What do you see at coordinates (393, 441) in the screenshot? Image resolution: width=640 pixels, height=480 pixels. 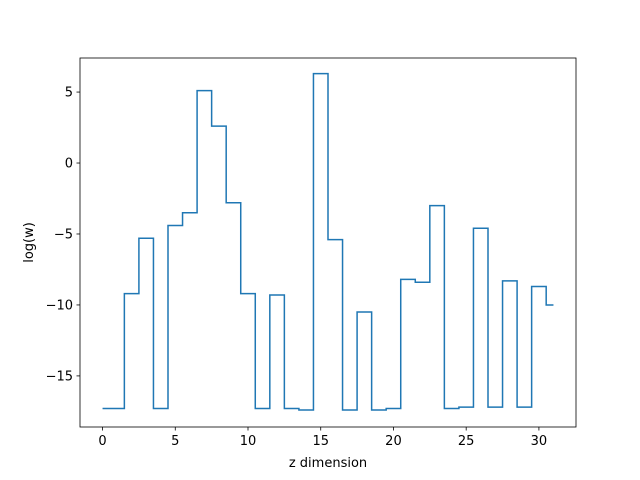 I see `x-tick-label: 20` at bounding box center [393, 441].